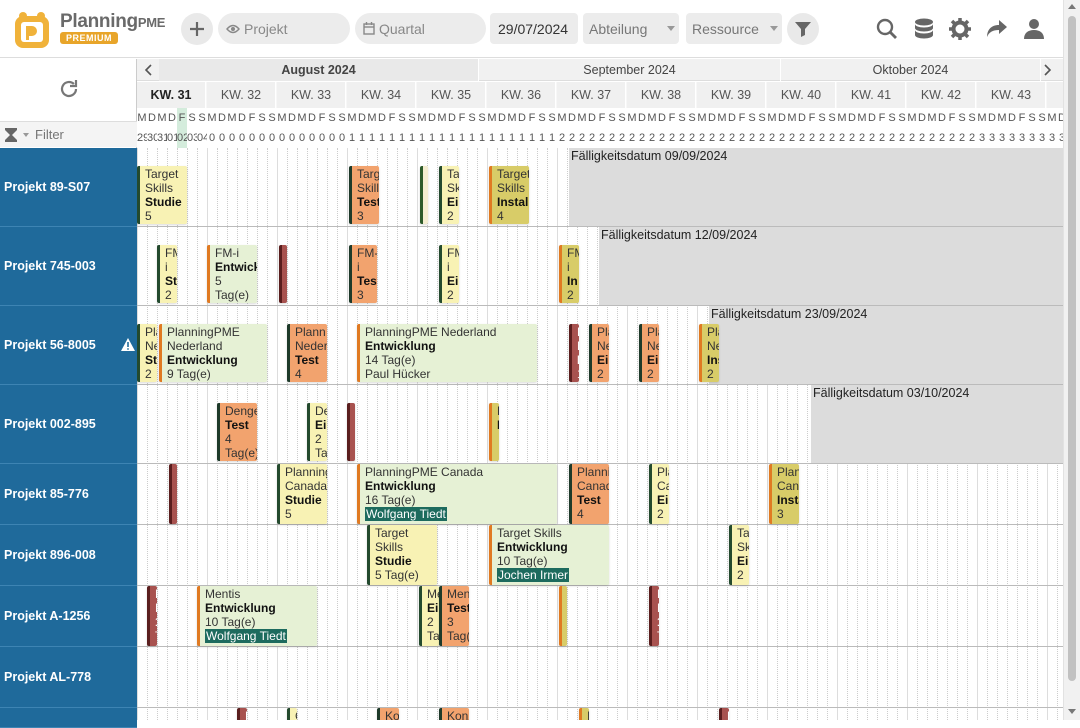 This screenshot has height=728, width=1080. Describe the element at coordinates (454, 616) in the screenshot. I see `task-bar: Men Test 3 Tag(` at that location.